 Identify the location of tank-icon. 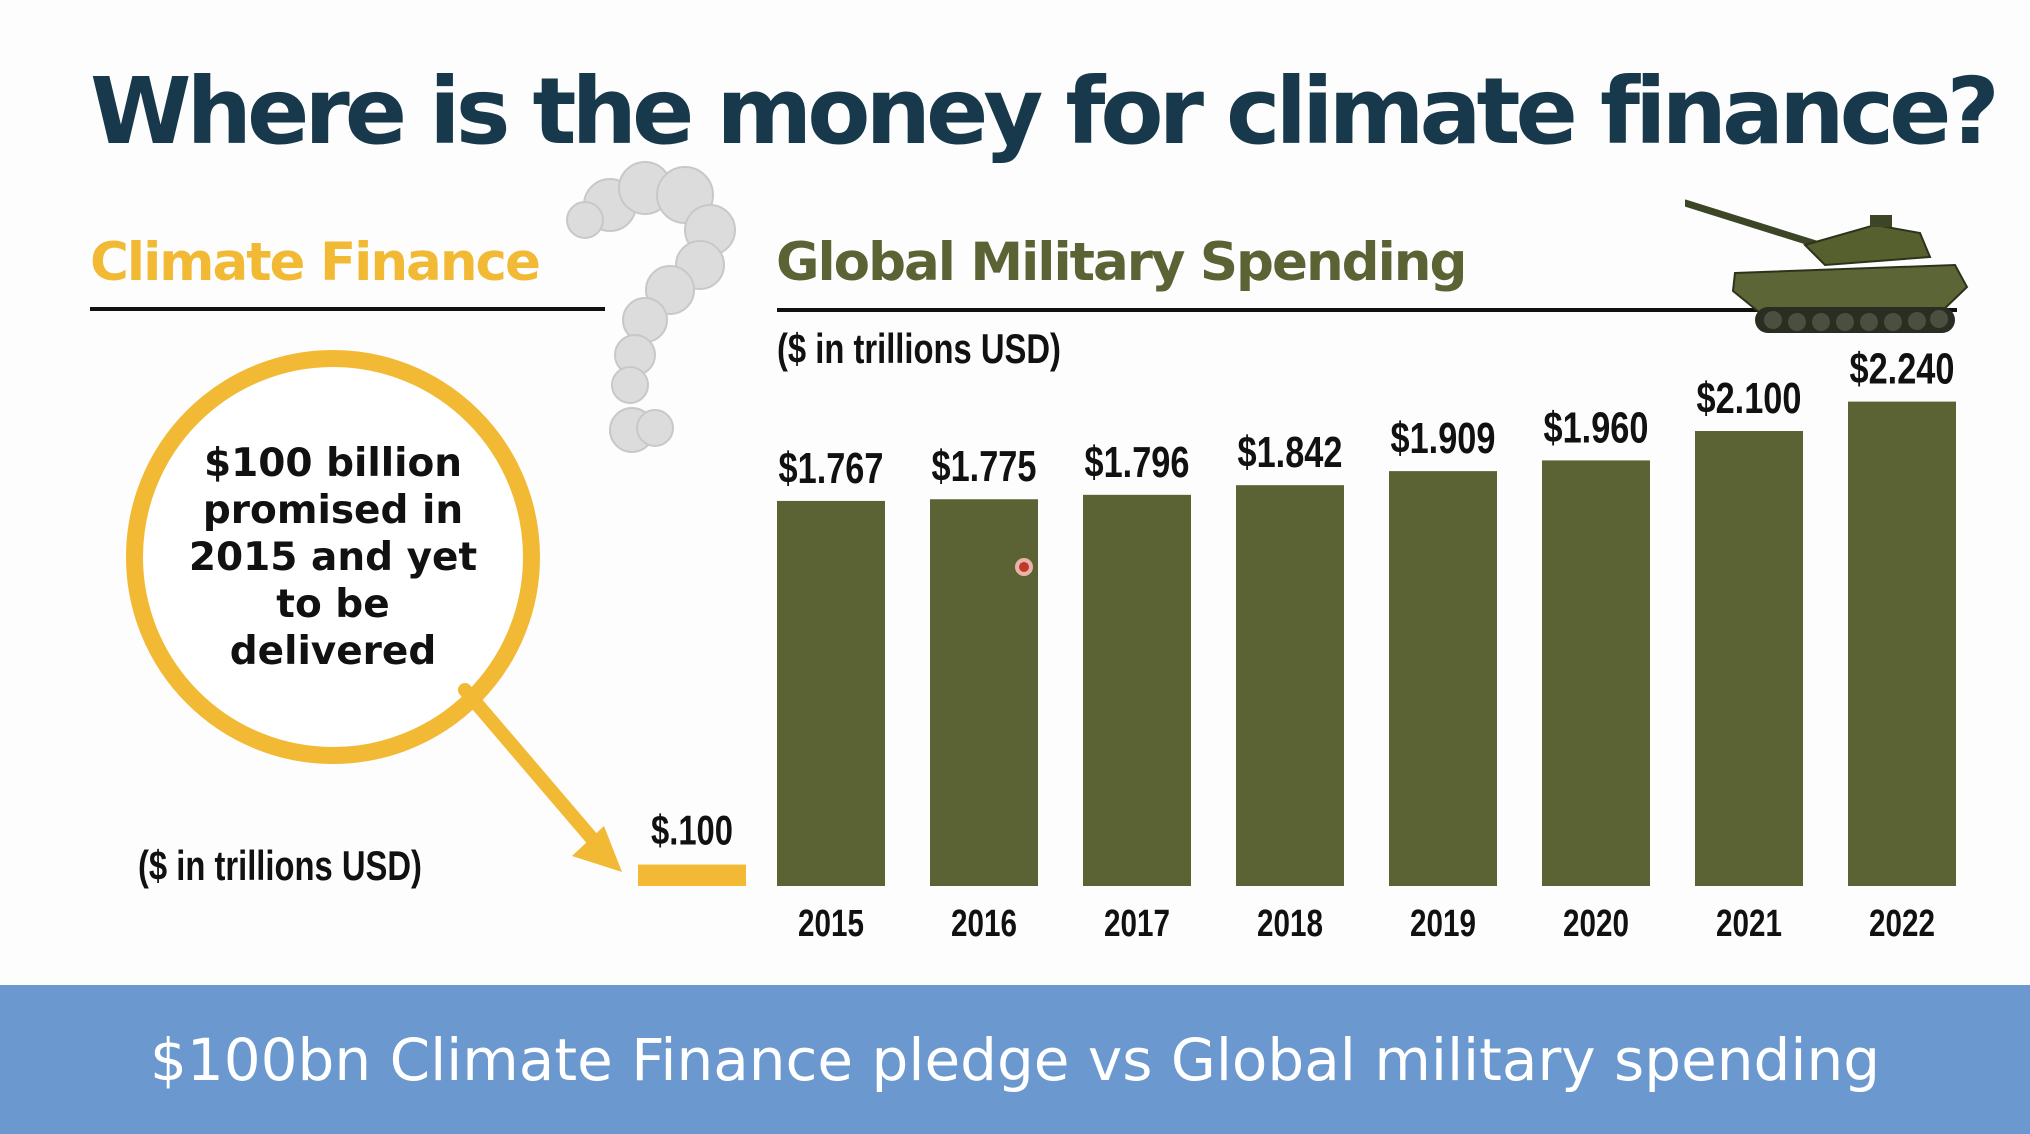
(1827, 266).